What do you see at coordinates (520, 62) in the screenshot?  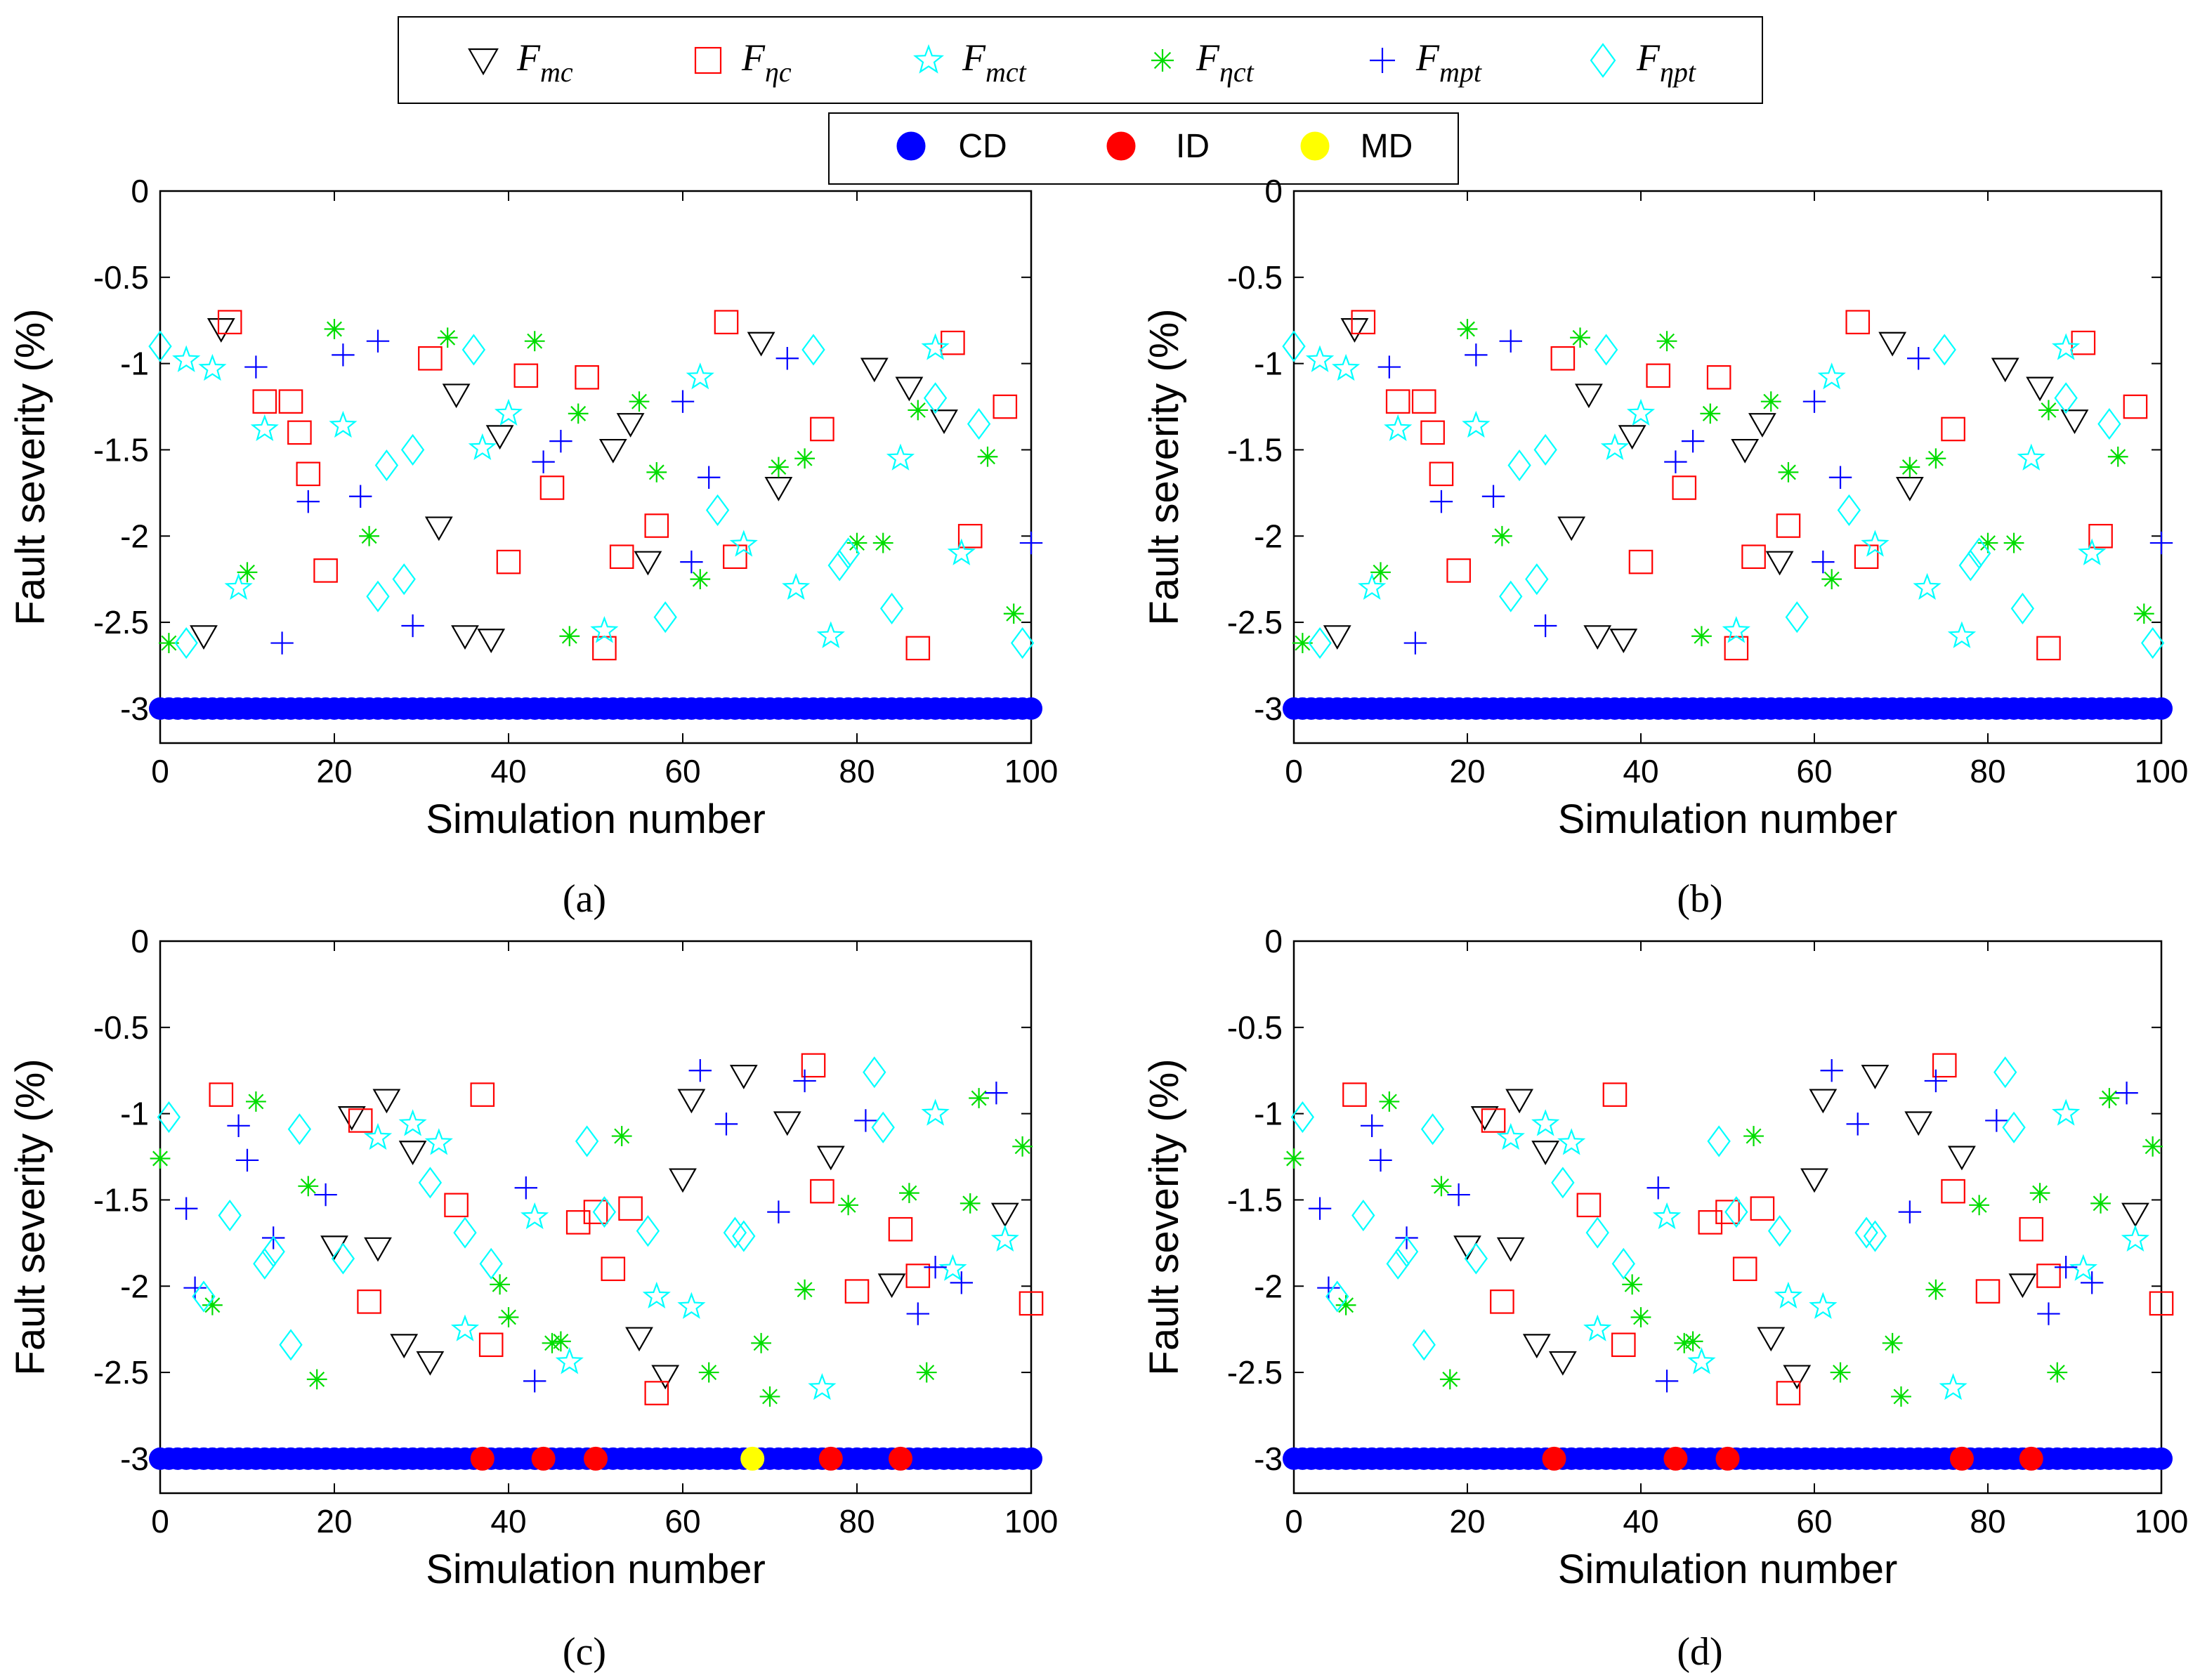 I see `legend-item-Fmc: Fmc` at bounding box center [520, 62].